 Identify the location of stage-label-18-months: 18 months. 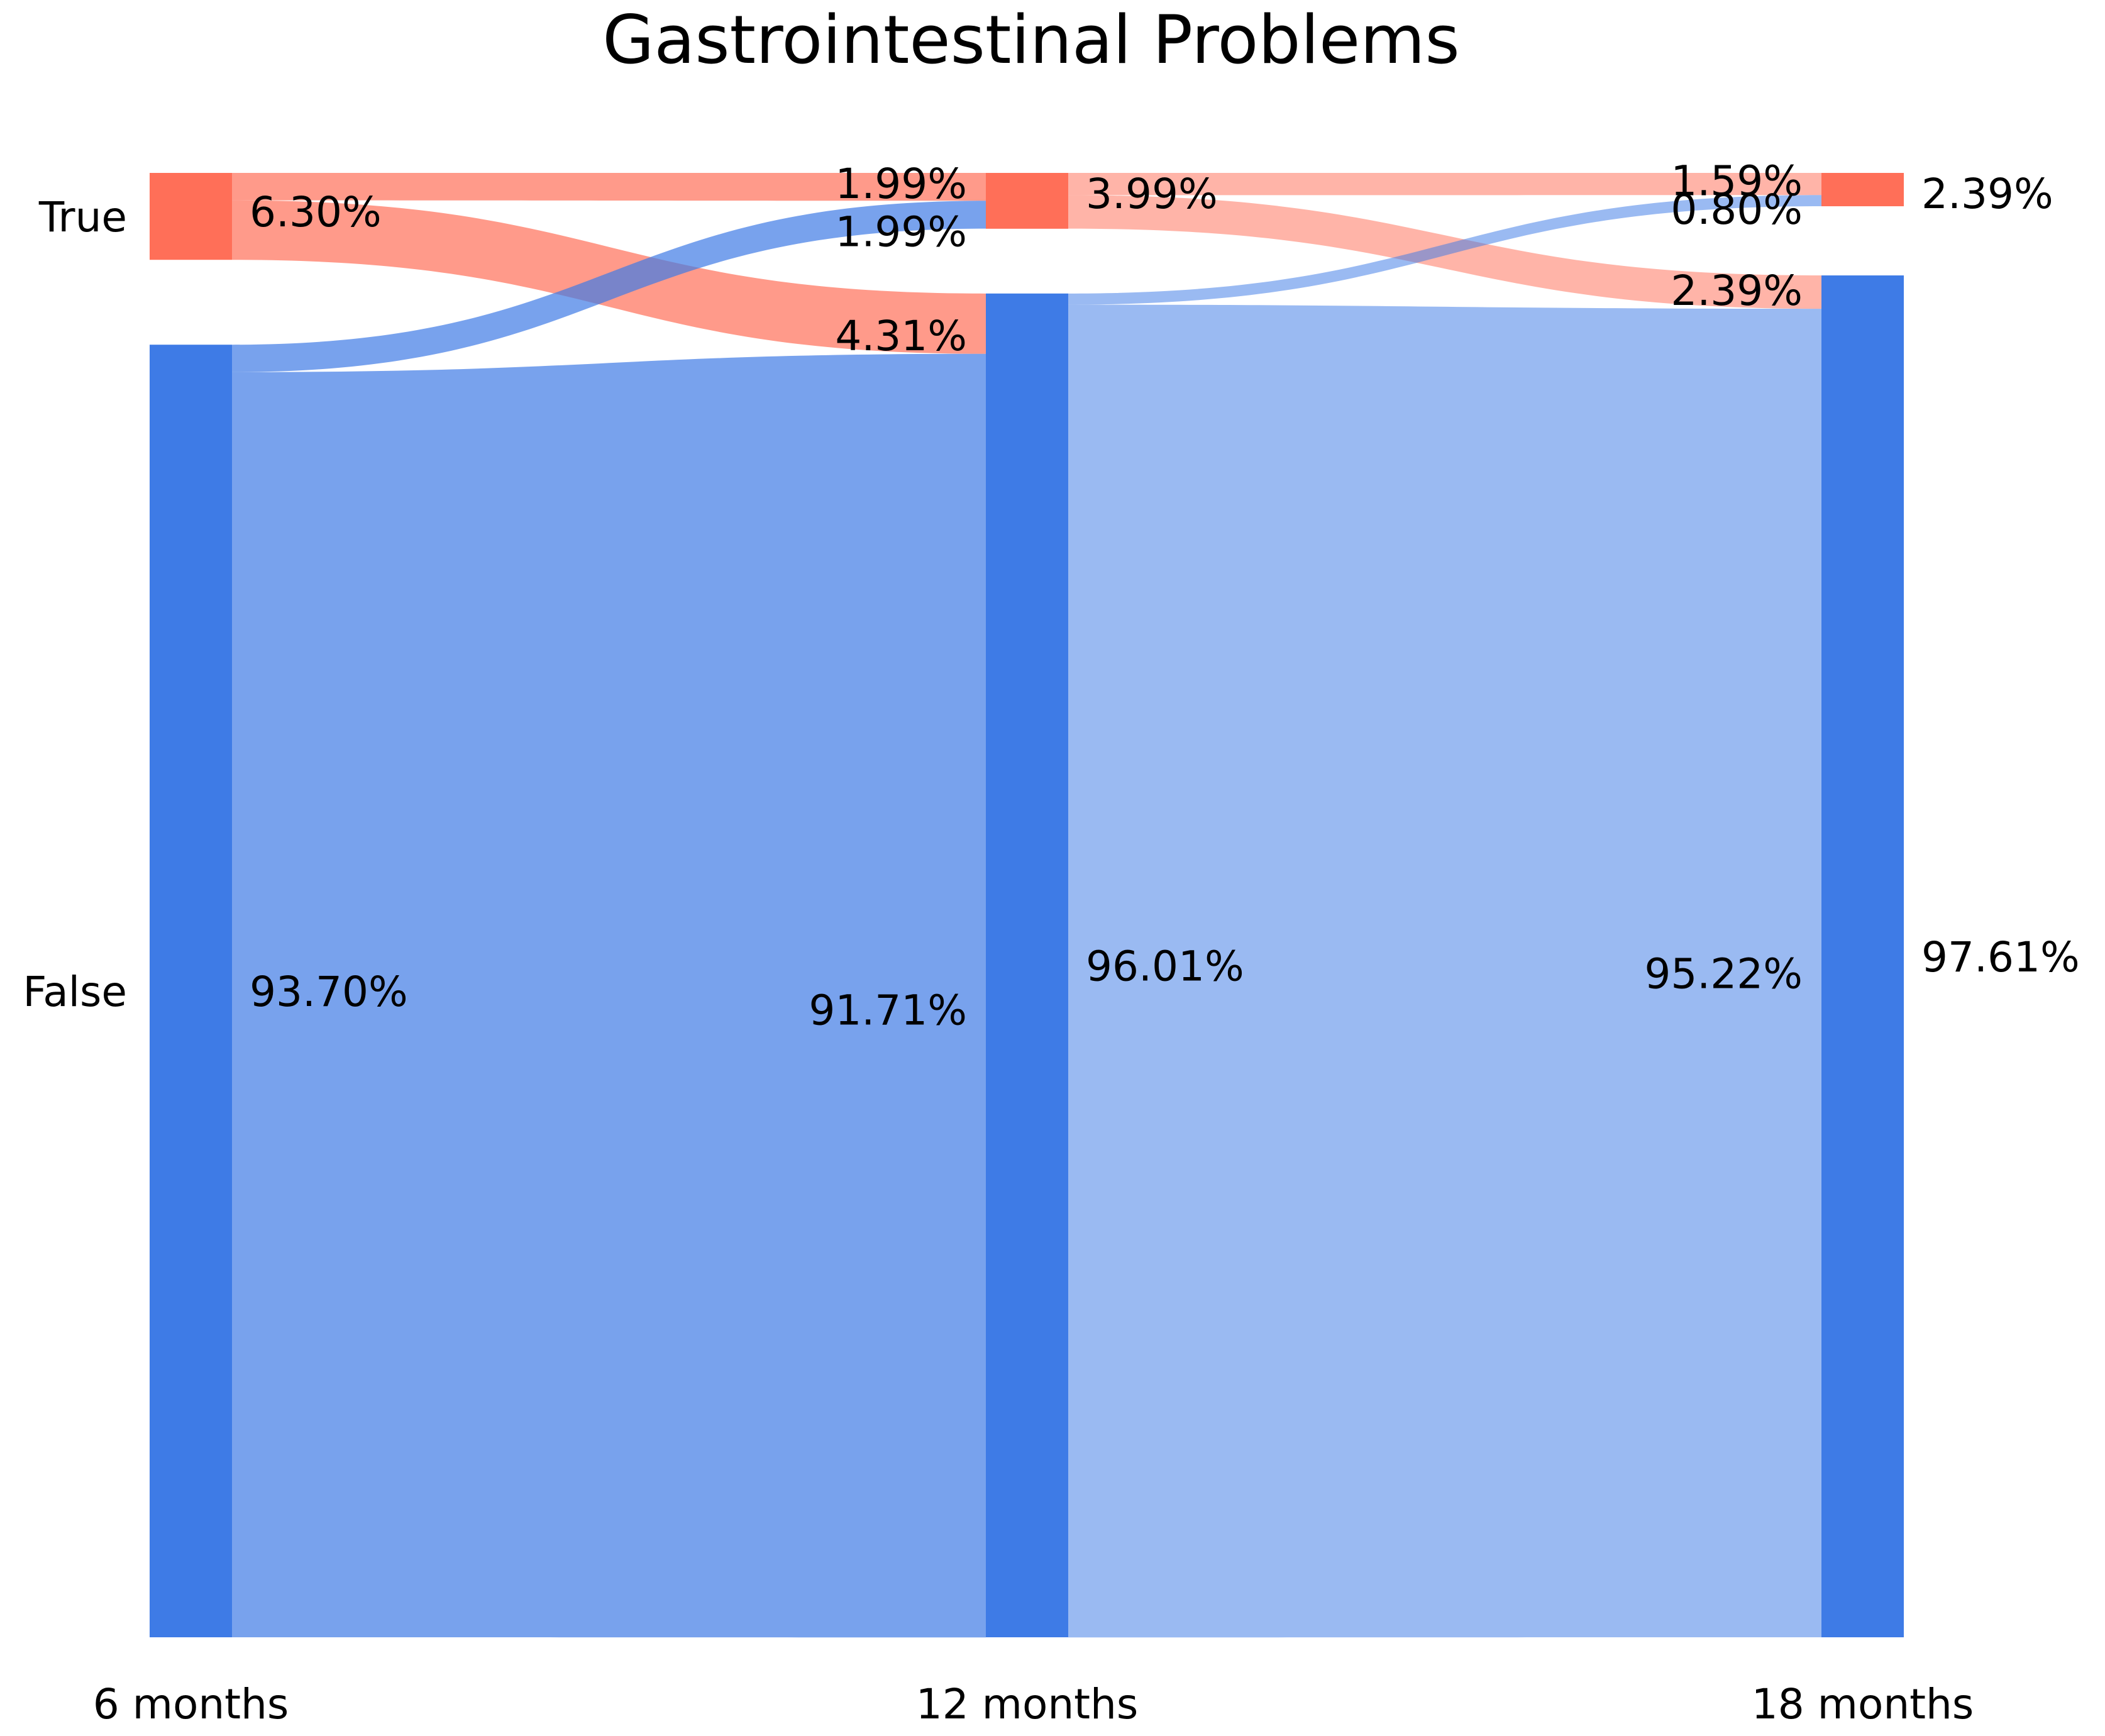
(1863, 1704).